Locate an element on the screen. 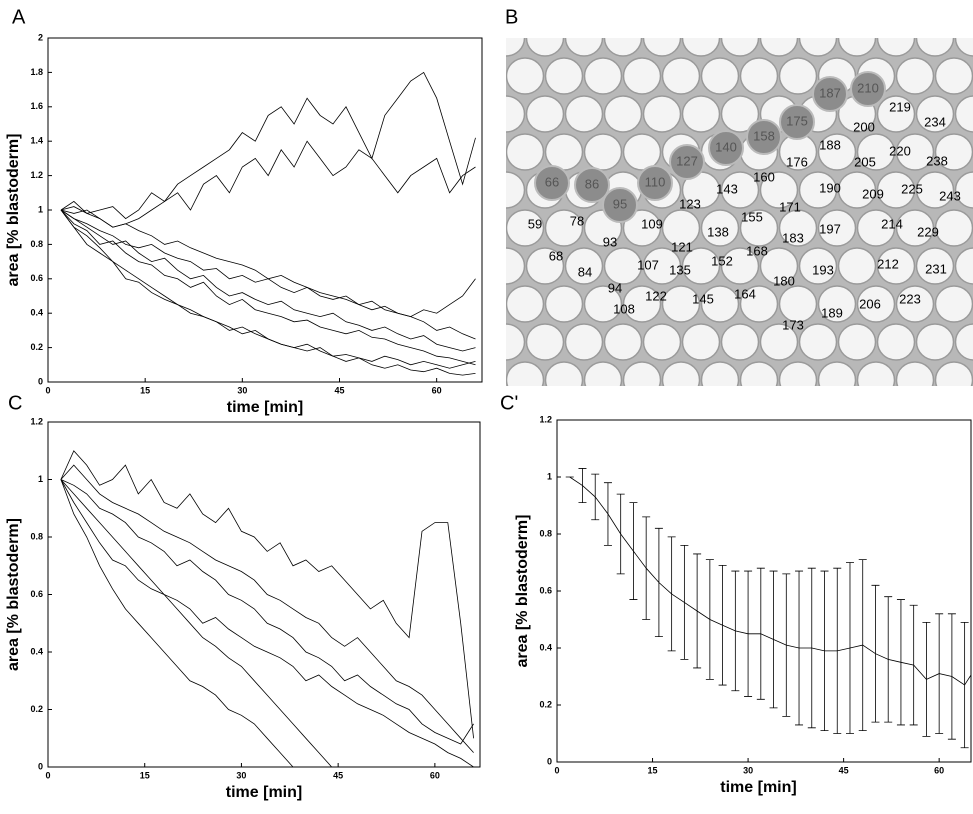 The height and width of the screenshot is (814, 973). cell-label: 93 is located at coordinates (610, 241).